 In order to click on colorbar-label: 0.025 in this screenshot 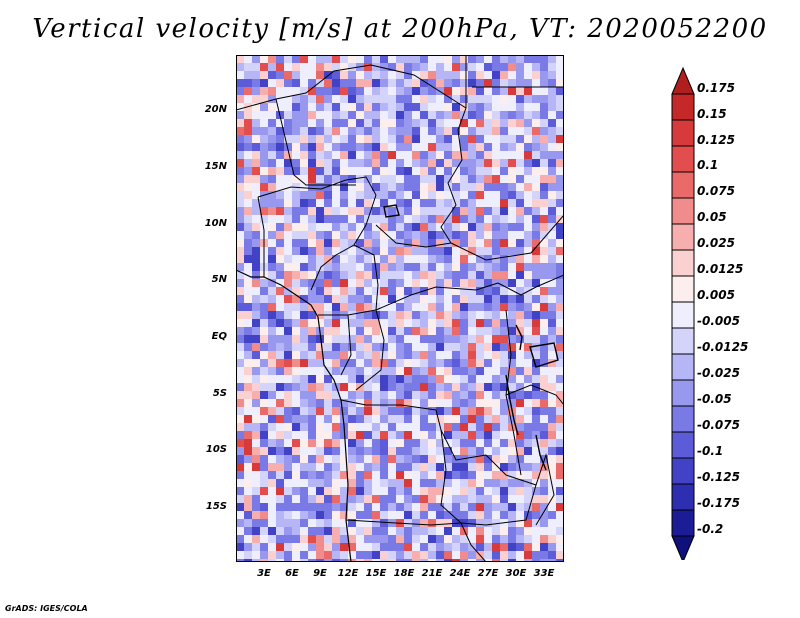, I will do `click(716, 243)`.